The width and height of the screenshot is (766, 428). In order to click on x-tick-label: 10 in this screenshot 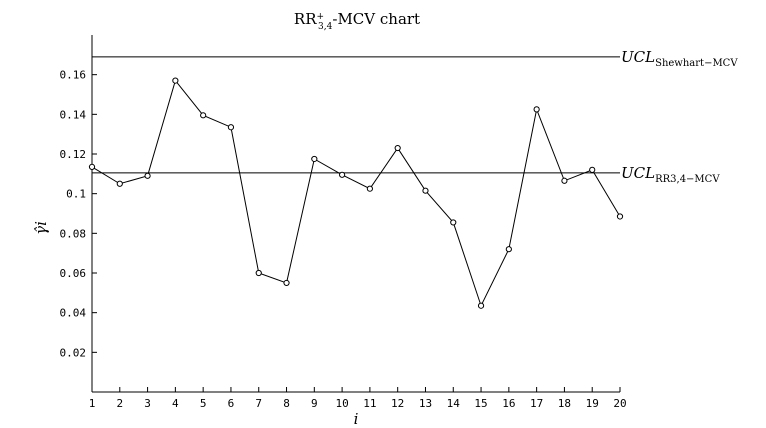, I will do `click(341, 403)`.